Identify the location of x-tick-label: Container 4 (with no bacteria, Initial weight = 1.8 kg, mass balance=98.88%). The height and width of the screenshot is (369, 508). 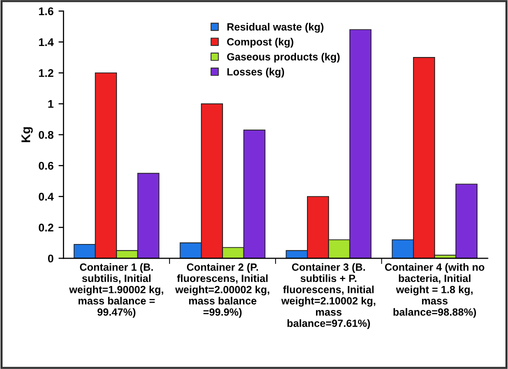
(434, 290).